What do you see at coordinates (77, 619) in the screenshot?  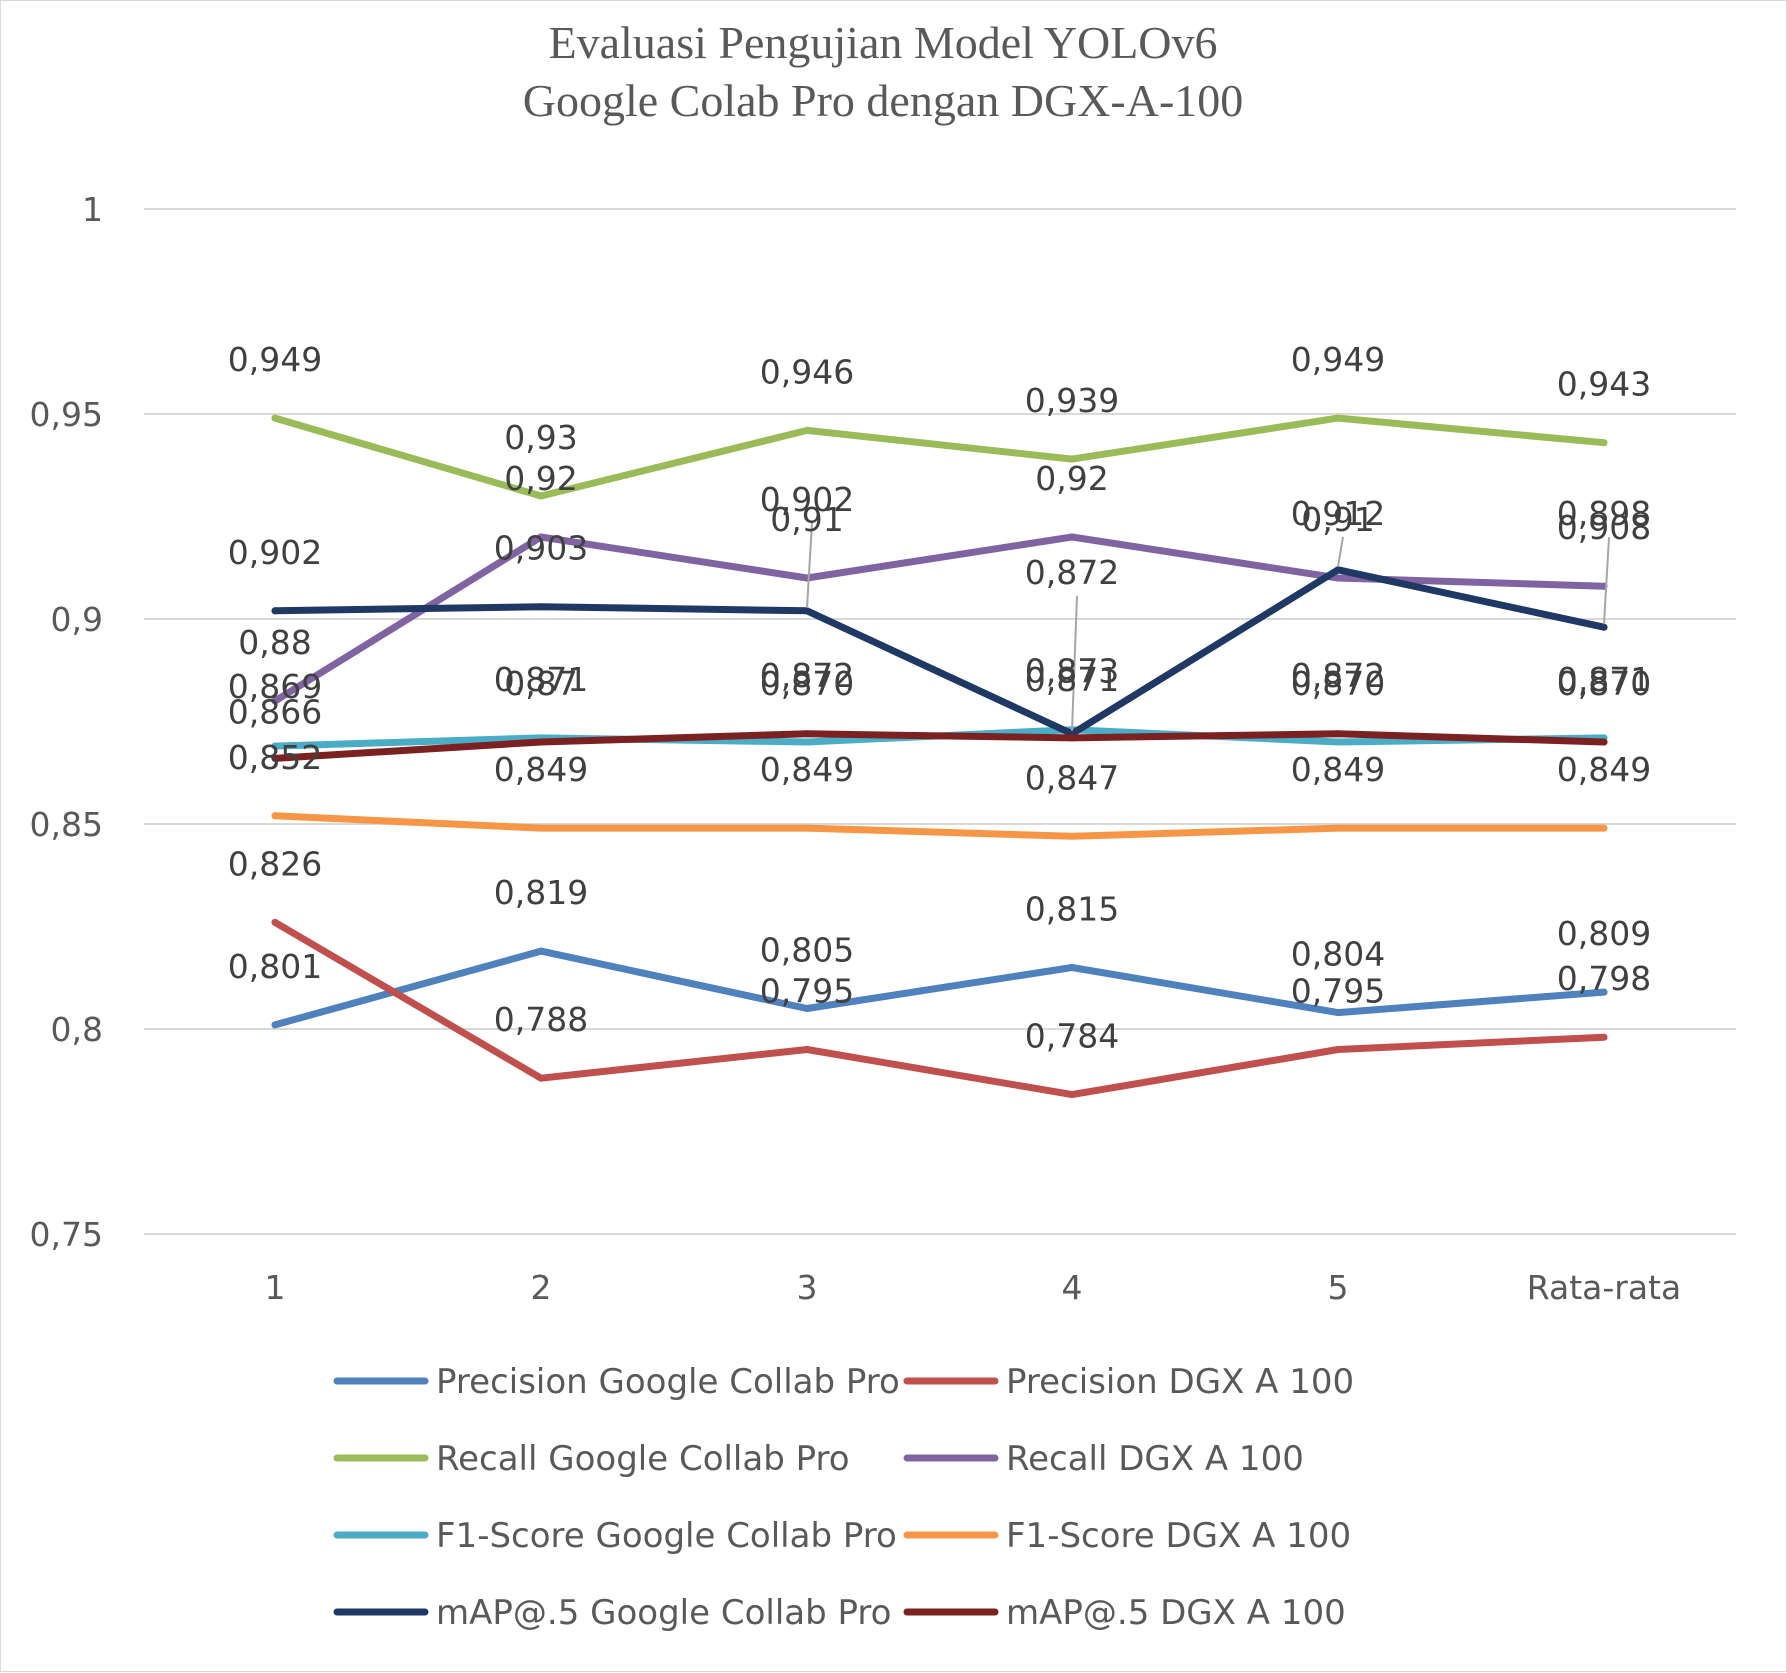 I see `y-tick-label: 0,9` at bounding box center [77, 619].